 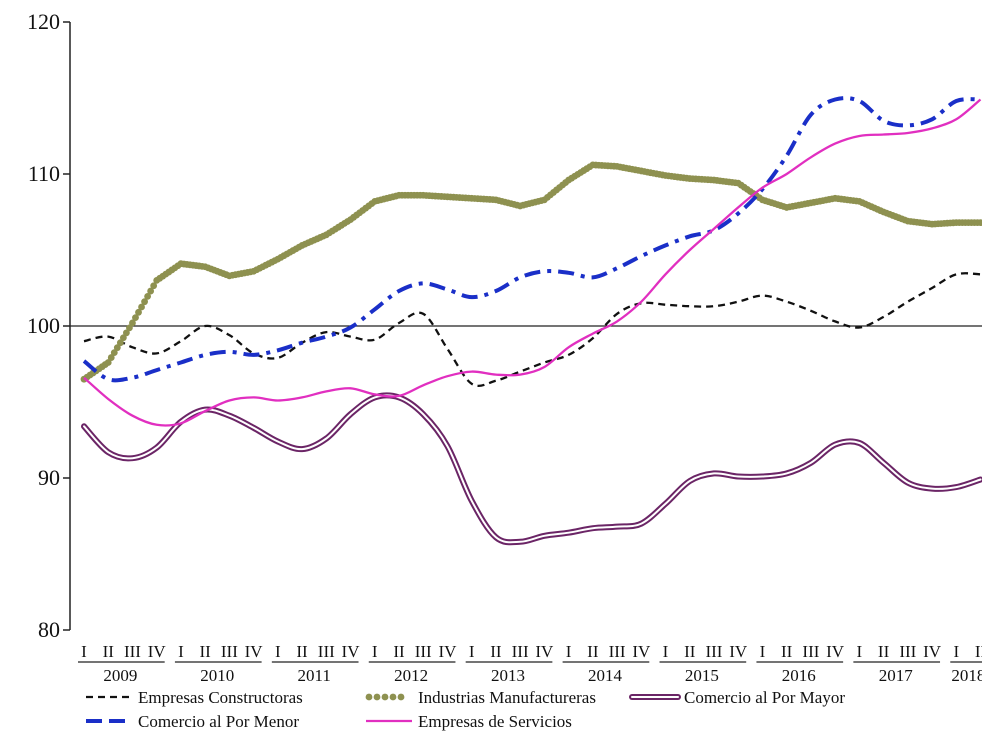 I want to click on x-year-label: 2016, so click(x=799, y=675).